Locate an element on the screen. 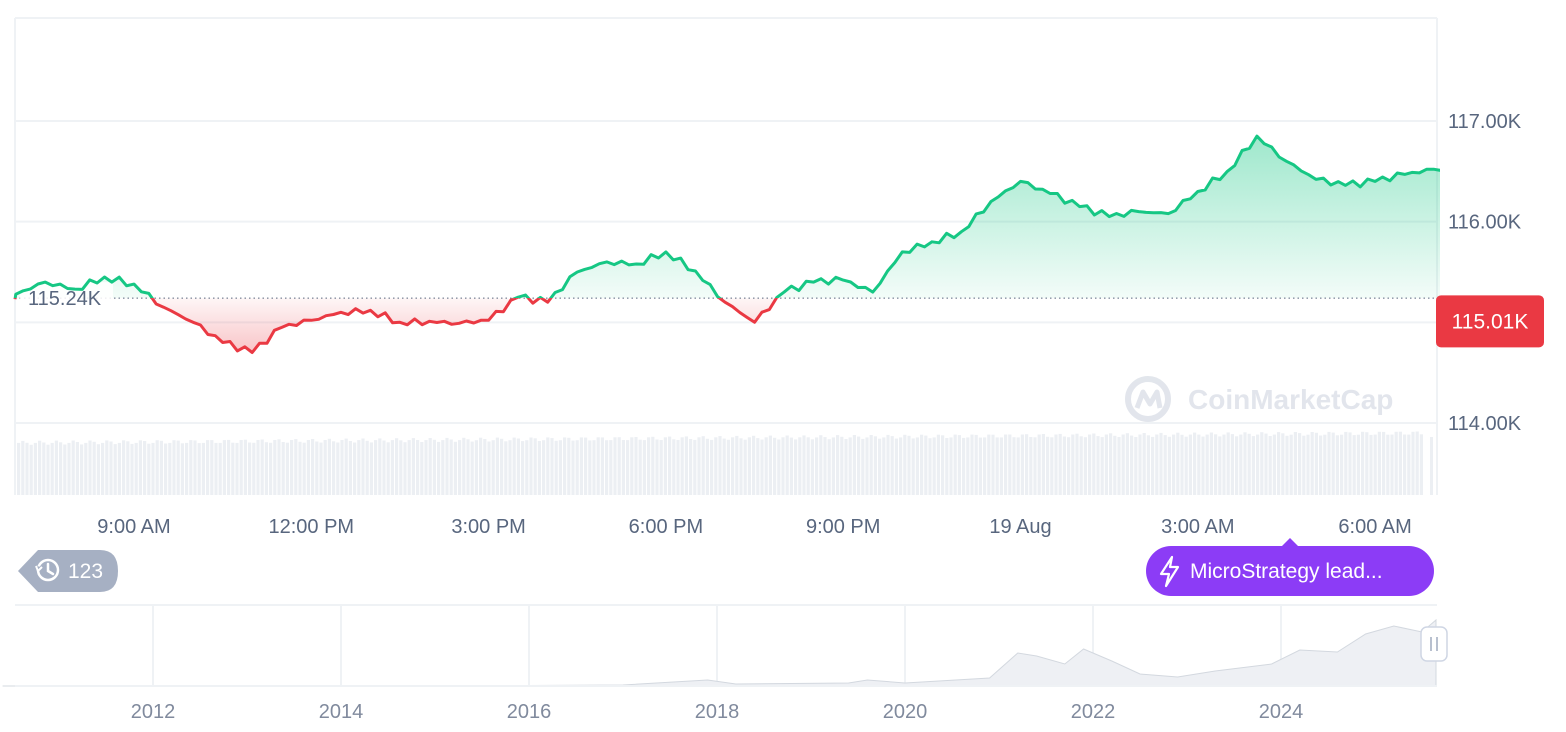  history-count: 123 is located at coordinates (85, 571).